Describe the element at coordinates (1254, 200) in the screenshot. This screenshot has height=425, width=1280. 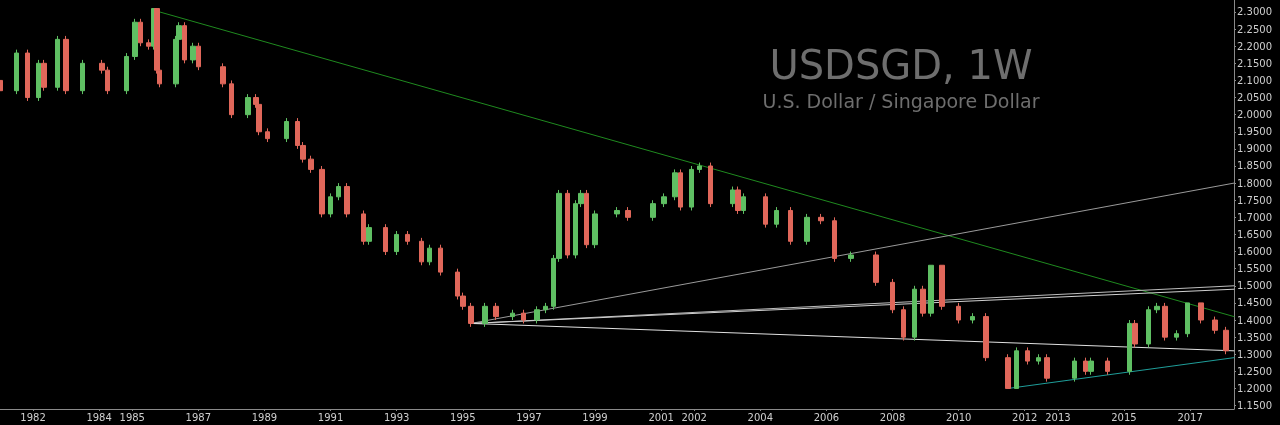
I see `y-tick-label: 1.7500` at that location.